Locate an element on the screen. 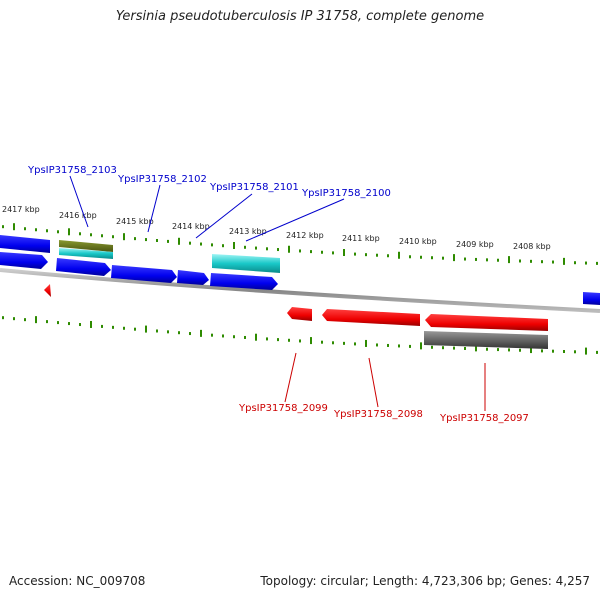  forward-gene-track is located at coordinates (300, 270).